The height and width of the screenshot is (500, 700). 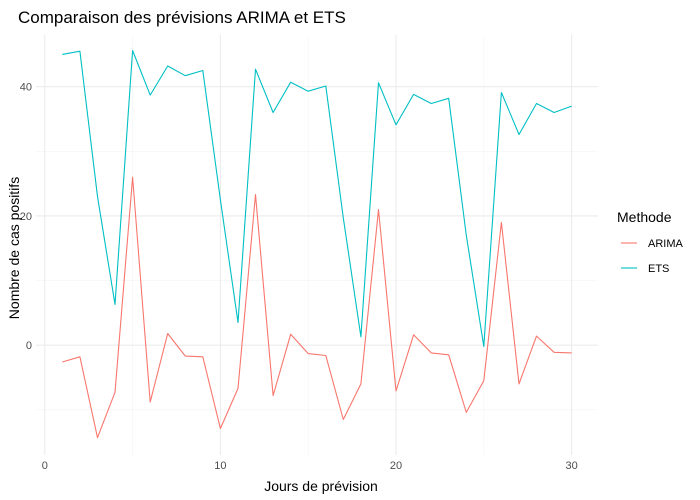 What do you see at coordinates (666, 244) in the screenshot?
I see `legend-label-arima: ARIMA` at bounding box center [666, 244].